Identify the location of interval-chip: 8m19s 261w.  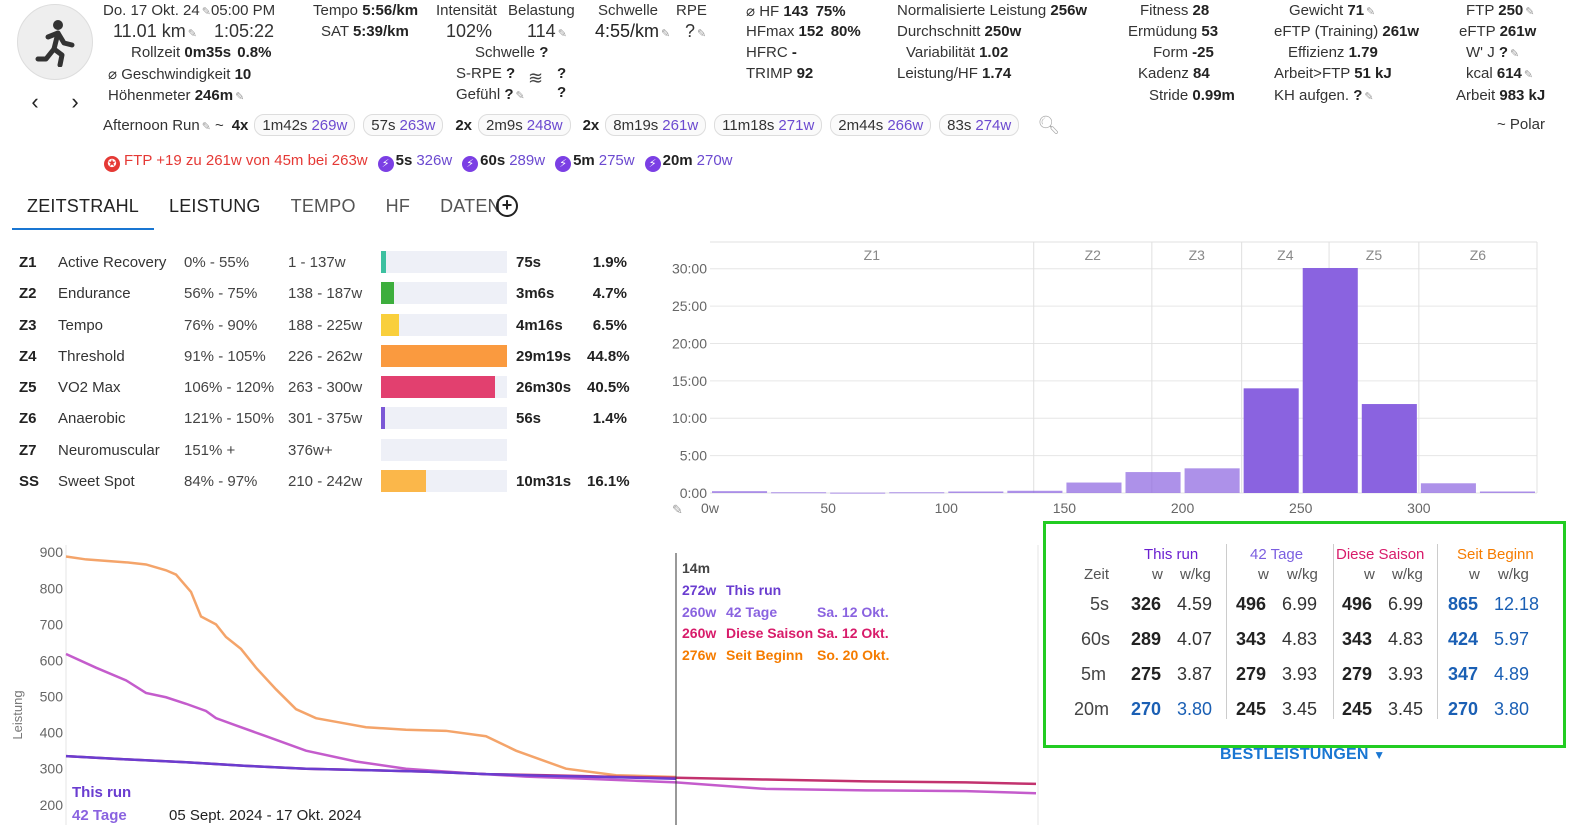
(656, 125).